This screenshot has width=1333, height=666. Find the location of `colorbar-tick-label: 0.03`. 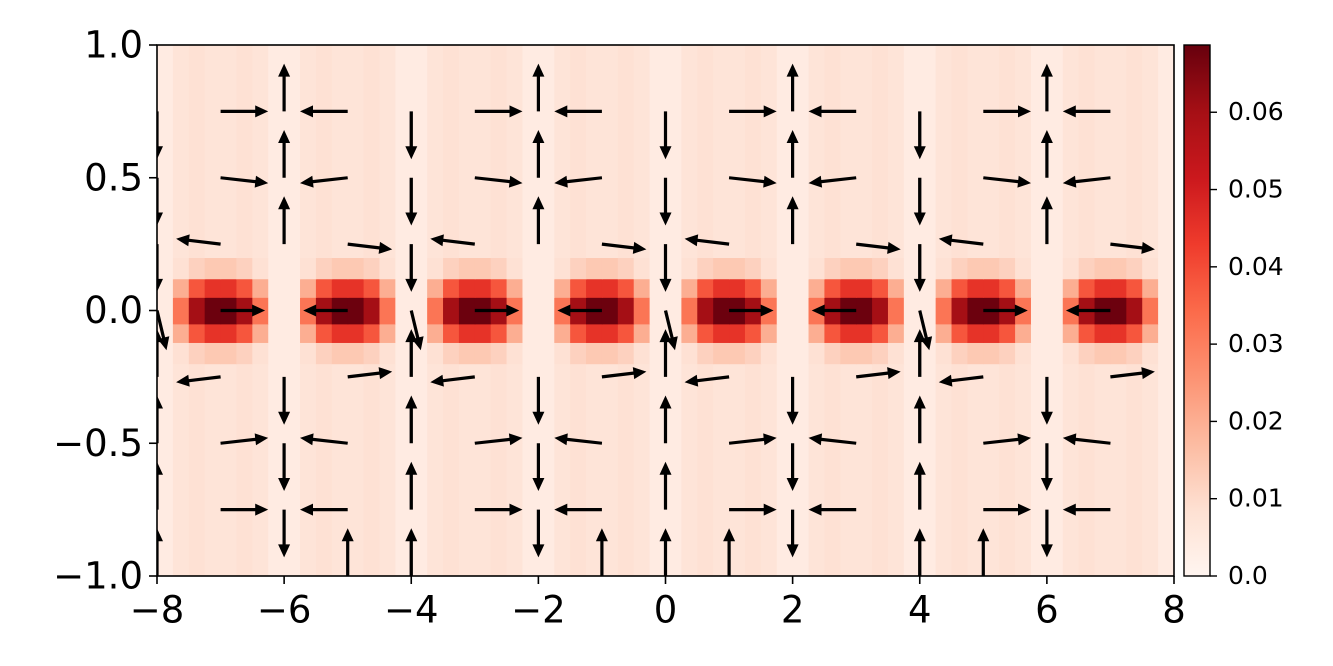

colorbar-tick-label: 0.03 is located at coordinates (1256, 343).